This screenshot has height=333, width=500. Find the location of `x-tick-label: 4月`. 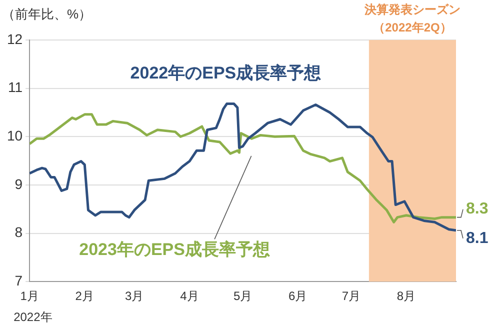

x-tick-label: 4月 is located at coordinates (189, 296).